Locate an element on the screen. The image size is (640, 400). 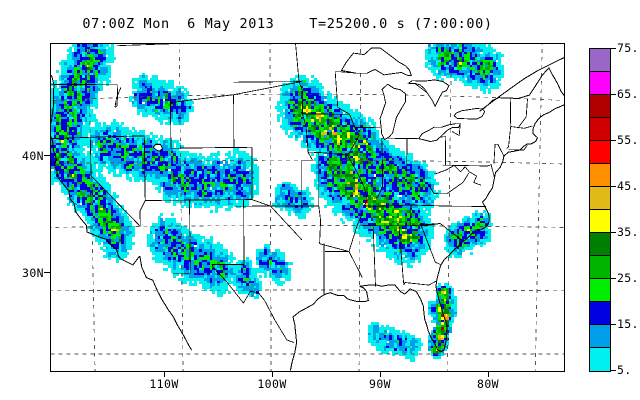
graticule-meridian-120w is located at coordinates (92, 207).